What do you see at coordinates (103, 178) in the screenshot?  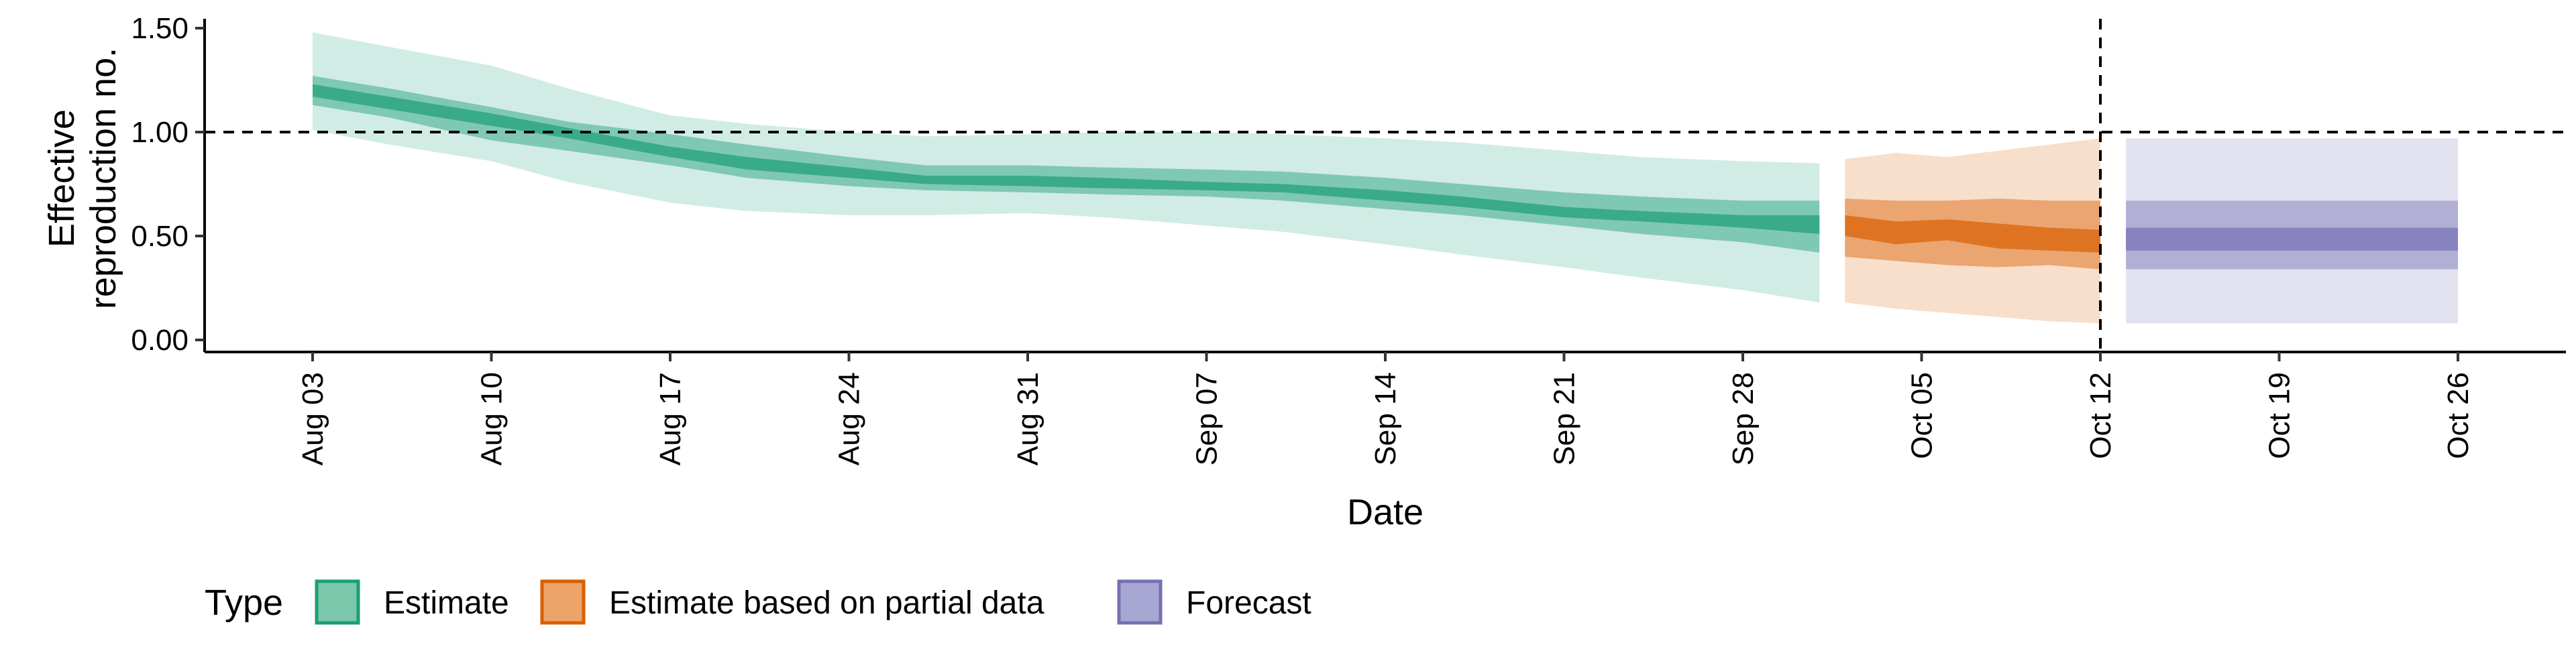 I see `y-axis-title-line: reproduction no.` at bounding box center [103, 178].